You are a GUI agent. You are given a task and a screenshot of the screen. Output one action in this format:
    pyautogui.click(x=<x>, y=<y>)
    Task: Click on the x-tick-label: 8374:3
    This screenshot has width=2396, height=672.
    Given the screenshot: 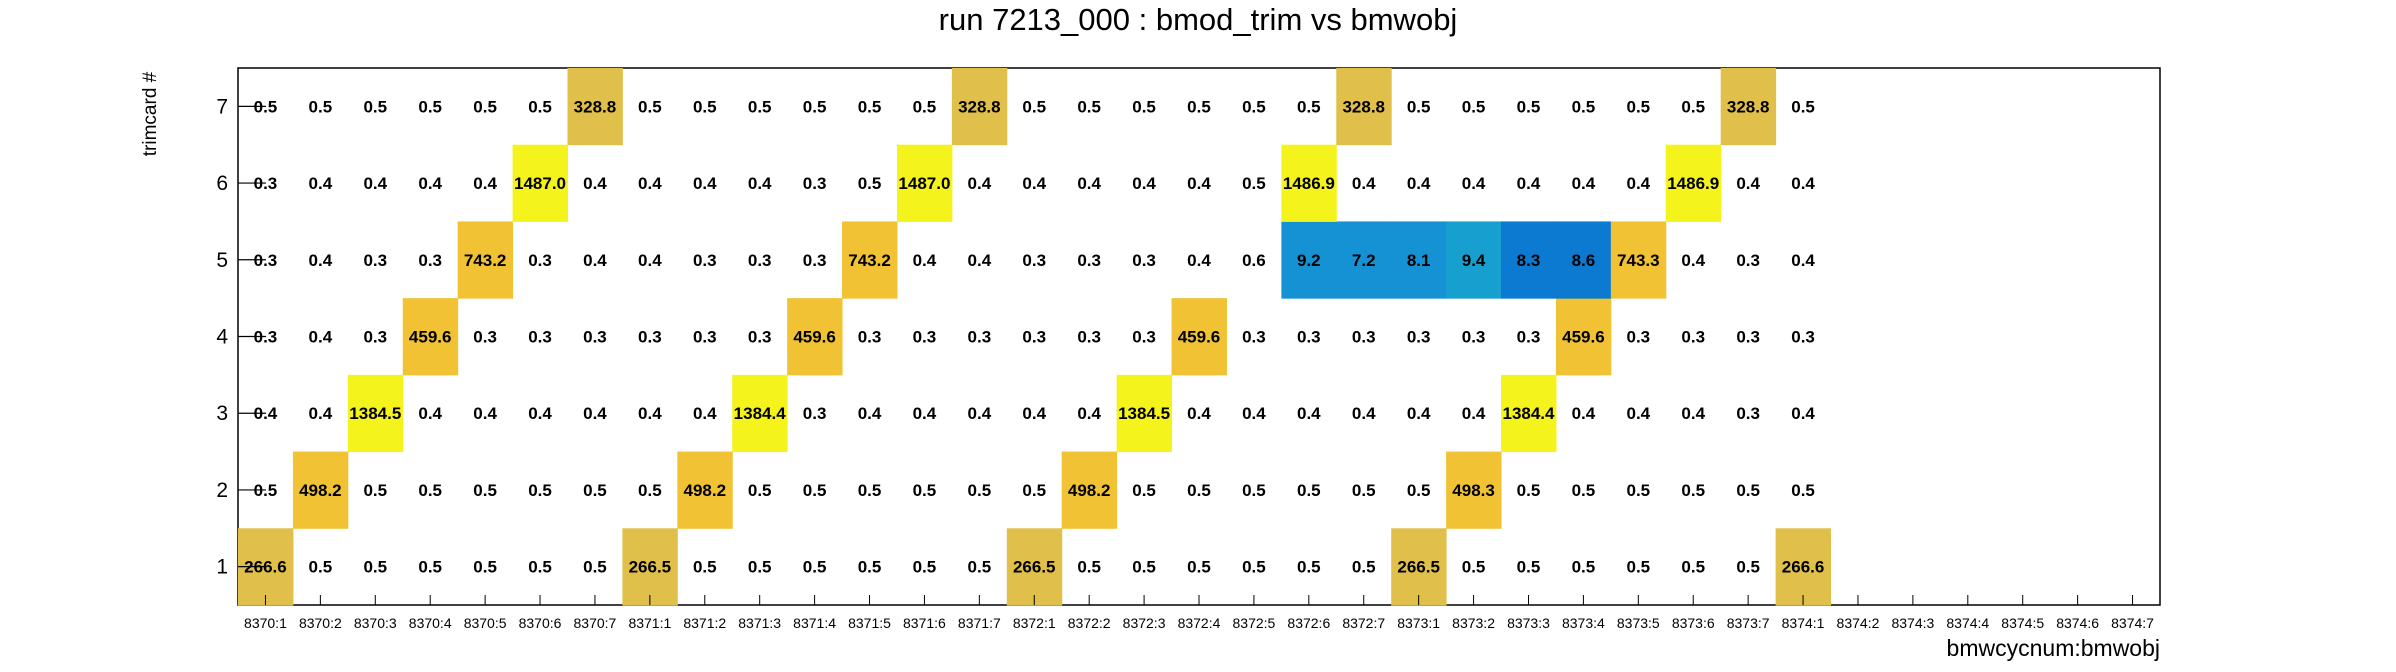 What is the action you would take?
    pyautogui.click(x=1912, y=623)
    